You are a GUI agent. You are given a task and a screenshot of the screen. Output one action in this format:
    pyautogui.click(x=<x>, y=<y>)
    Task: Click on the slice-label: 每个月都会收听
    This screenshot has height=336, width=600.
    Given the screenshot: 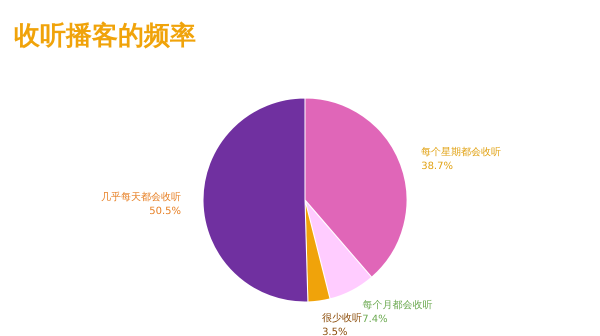 What is the action you would take?
    pyautogui.click(x=397, y=304)
    